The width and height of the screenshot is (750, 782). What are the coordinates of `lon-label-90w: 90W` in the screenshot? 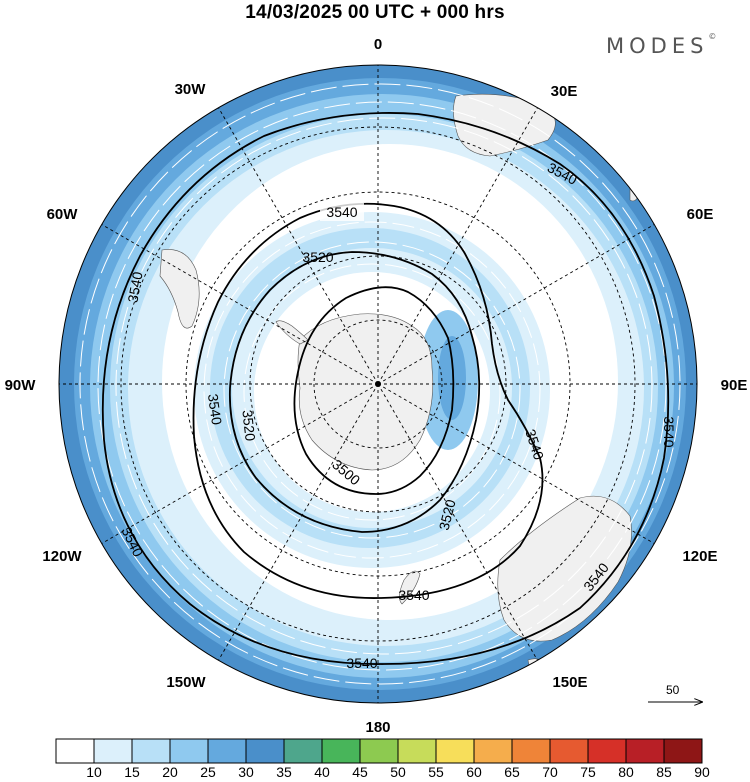 It's located at (21, 385).